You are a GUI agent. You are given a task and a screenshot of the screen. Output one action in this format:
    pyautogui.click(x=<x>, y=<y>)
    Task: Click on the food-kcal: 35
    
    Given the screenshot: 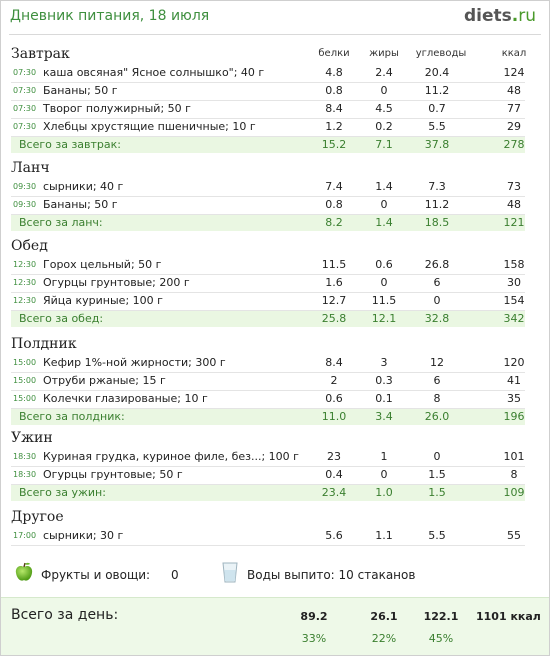 What is the action you would take?
    pyautogui.click(x=514, y=398)
    